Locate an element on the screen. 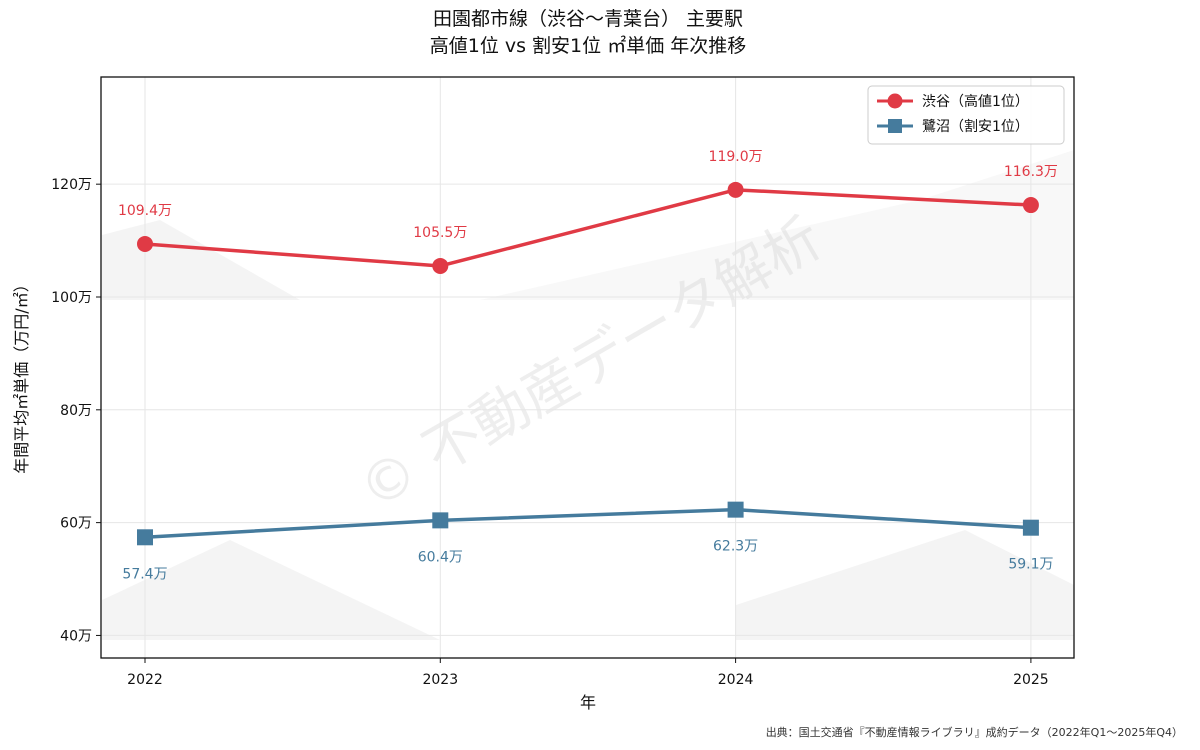 The width and height of the screenshot is (1200, 750). data-label: 109.4万 is located at coordinates (145, 211).